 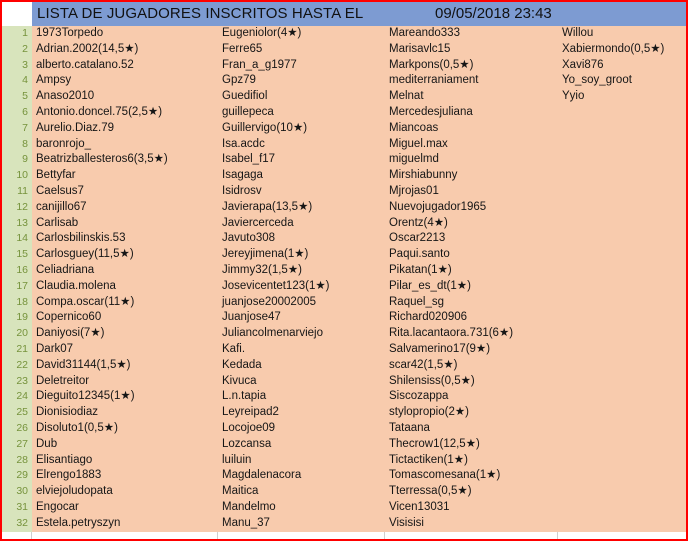 What do you see at coordinates (125, 365) in the screenshot?
I see `player-cell-1: David31144(1,5★)` at bounding box center [125, 365].